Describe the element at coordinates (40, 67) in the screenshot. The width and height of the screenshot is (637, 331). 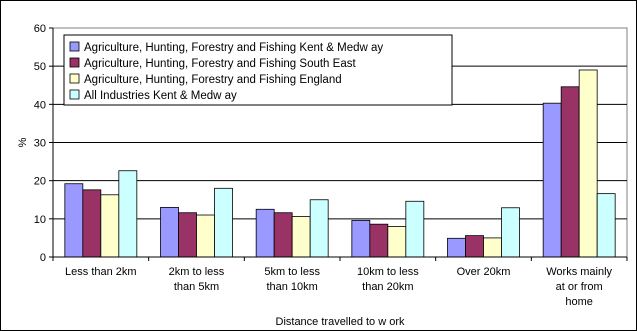
I see `y-tick-label: 50` at that location.